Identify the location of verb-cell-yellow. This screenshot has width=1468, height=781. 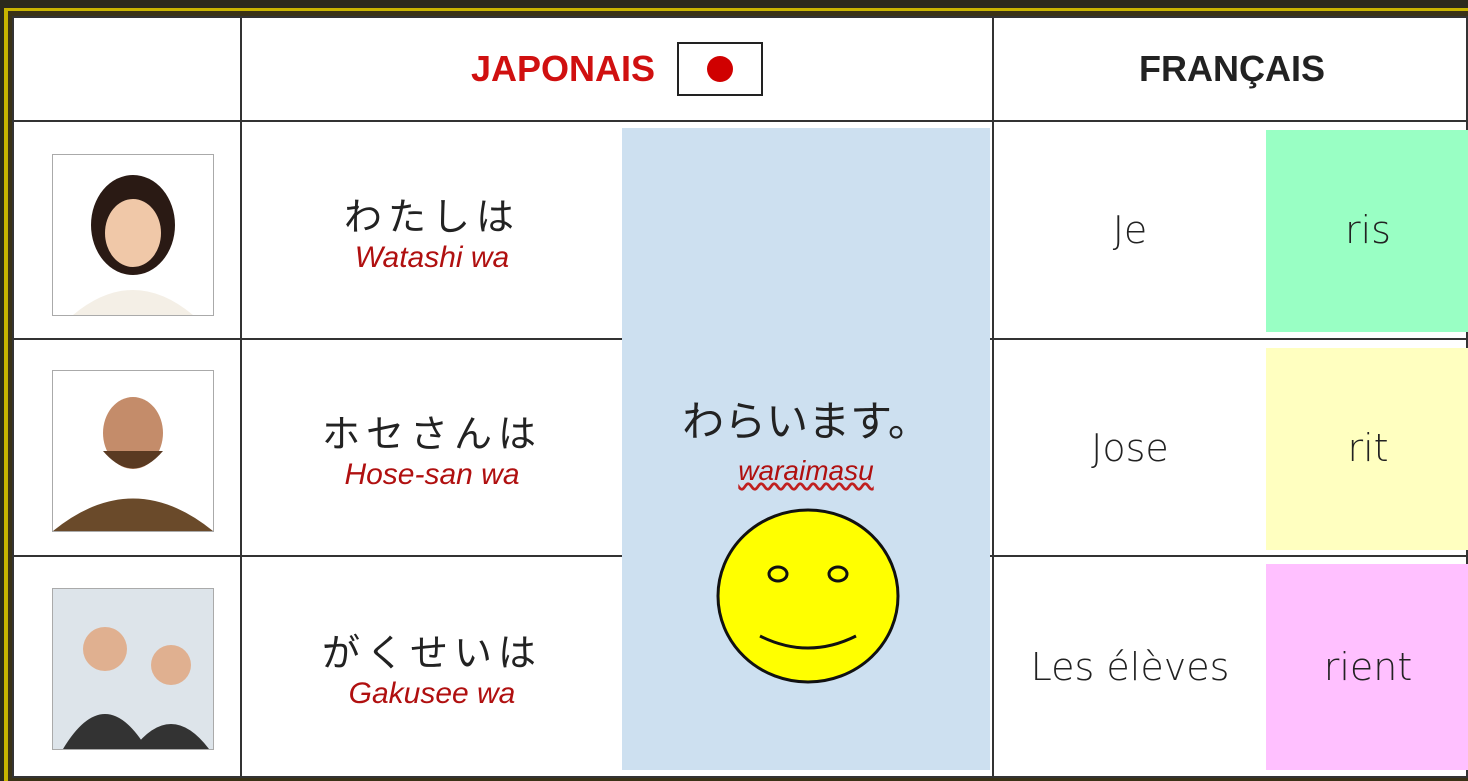
(1367, 449).